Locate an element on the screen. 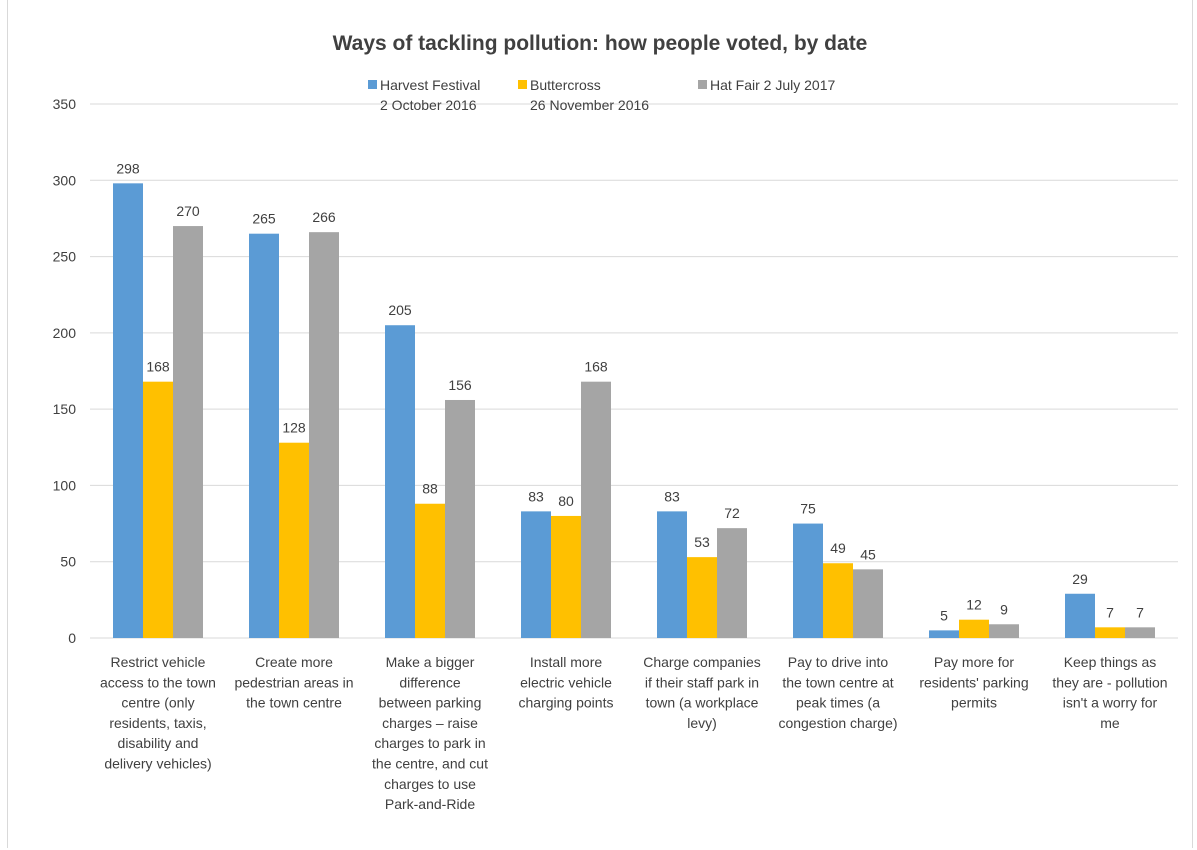 Image resolution: width=1197 pixels, height=850 pixels. data-label: 5 is located at coordinates (944, 615).